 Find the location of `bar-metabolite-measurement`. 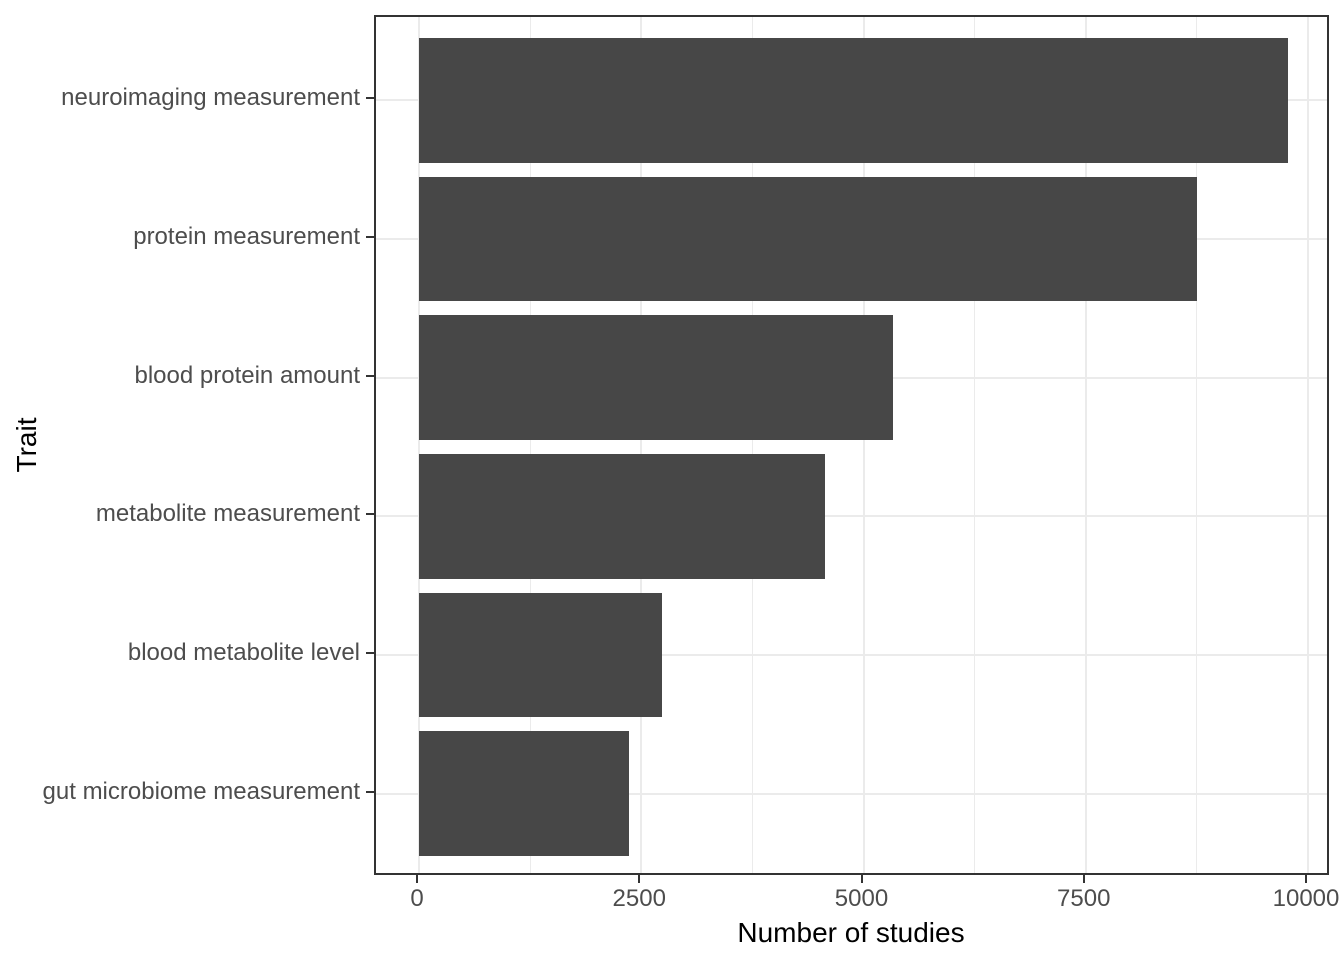

bar-metabolite-measurement is located at coordinates (622, 516).